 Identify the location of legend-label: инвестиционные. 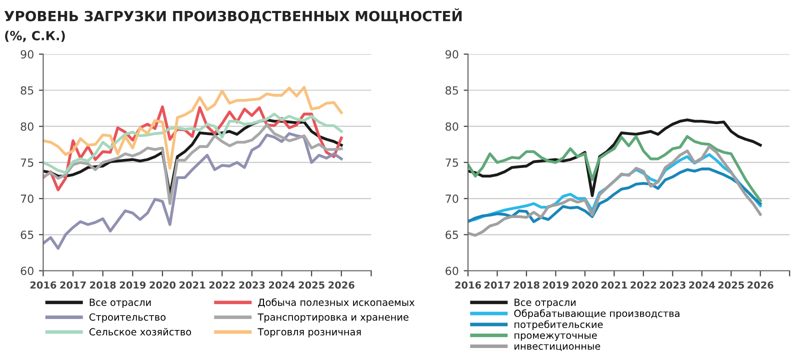
(557, 347).